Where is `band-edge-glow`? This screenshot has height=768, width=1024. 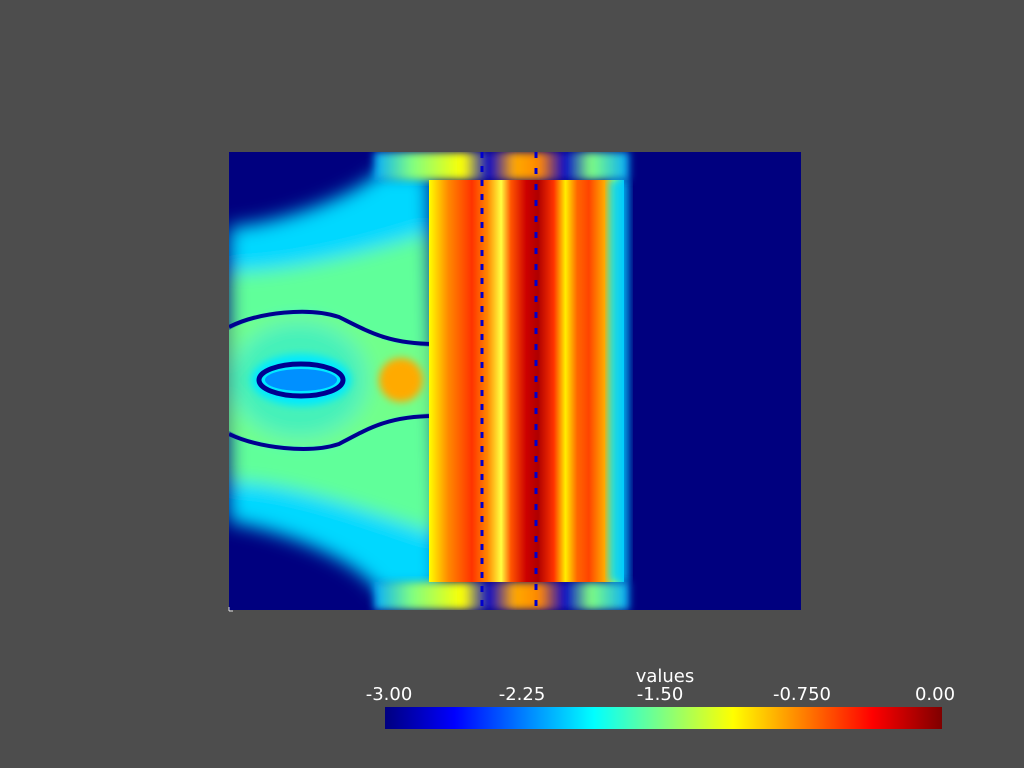
band-edge-glow is located at coordinates (619, 381).